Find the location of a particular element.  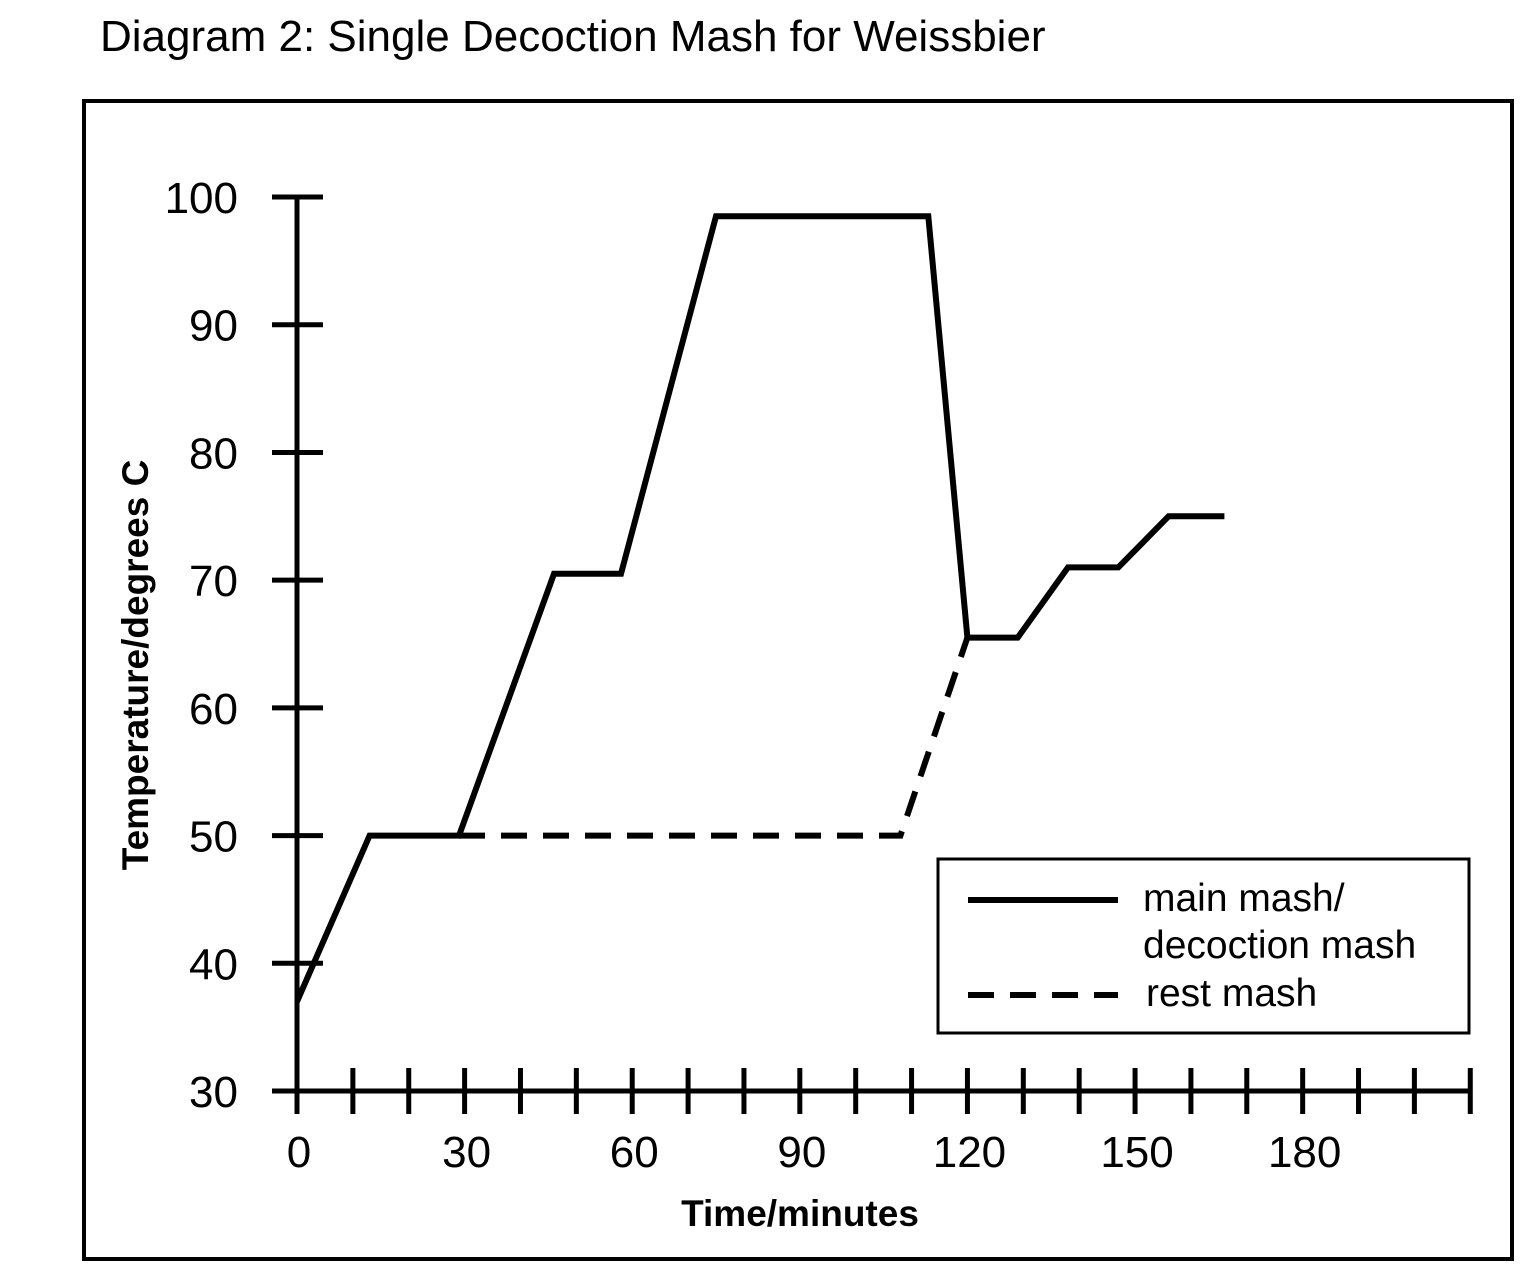

legend-label-main-mash-line1: main mash/ is located at coordinates (1244, 898).